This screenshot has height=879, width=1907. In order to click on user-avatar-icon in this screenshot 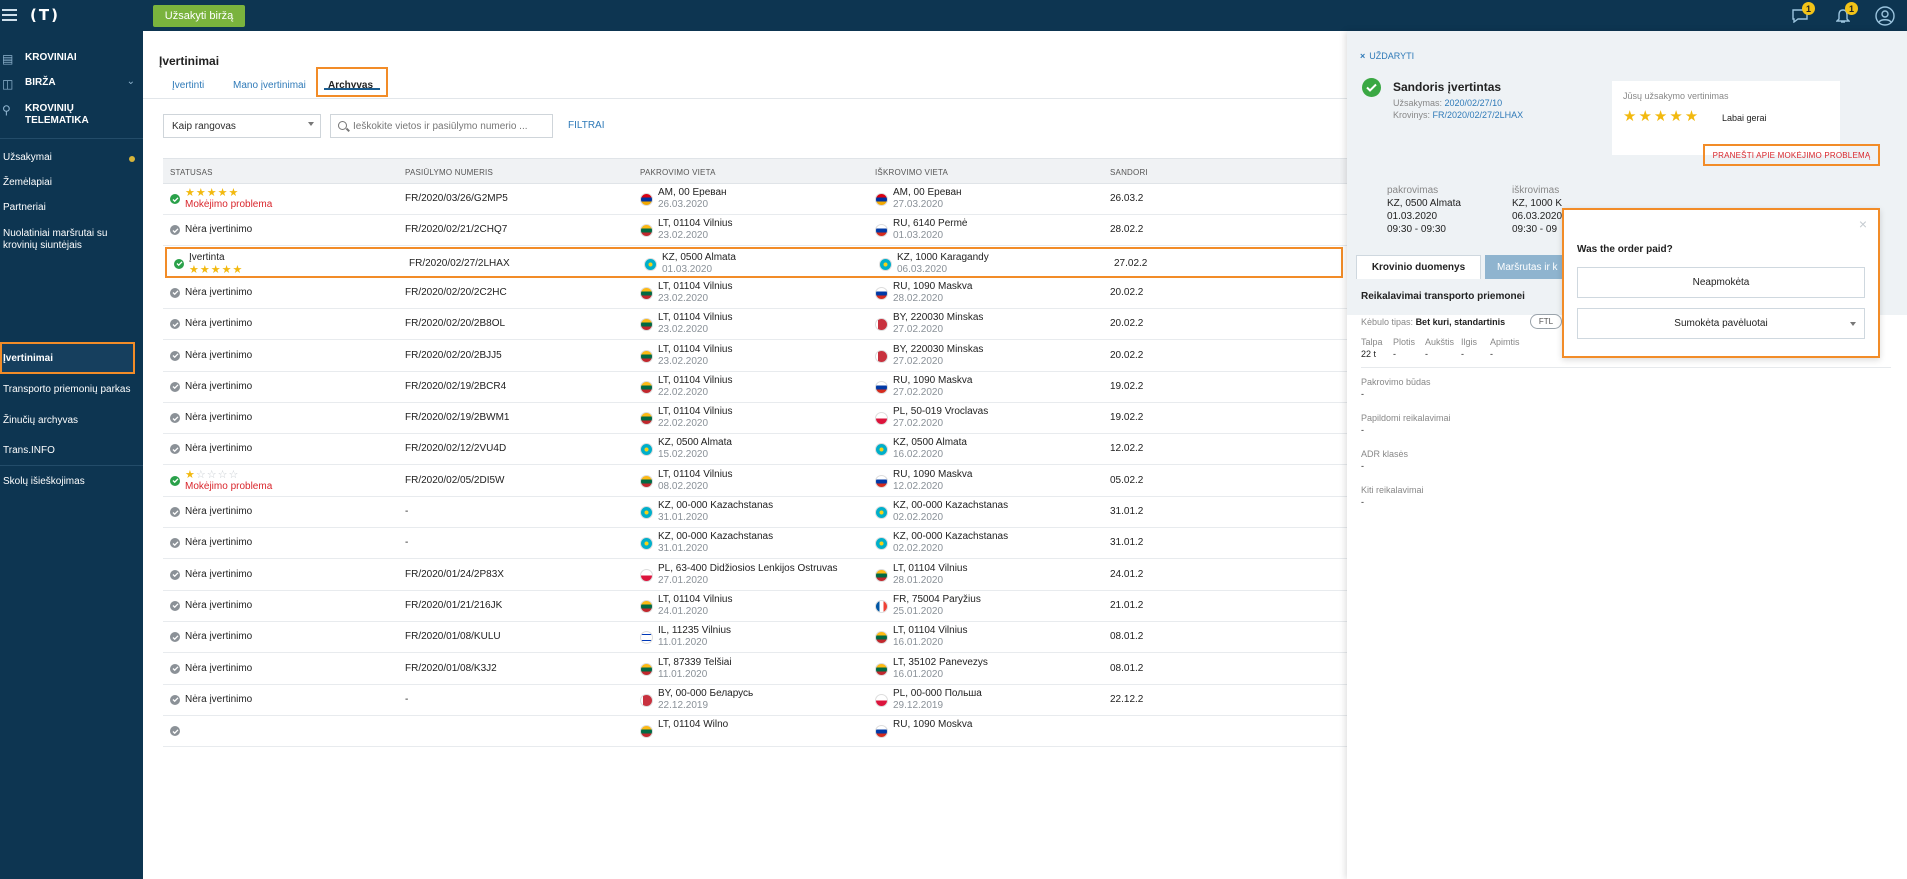, I will do `click(1885, 16)`.